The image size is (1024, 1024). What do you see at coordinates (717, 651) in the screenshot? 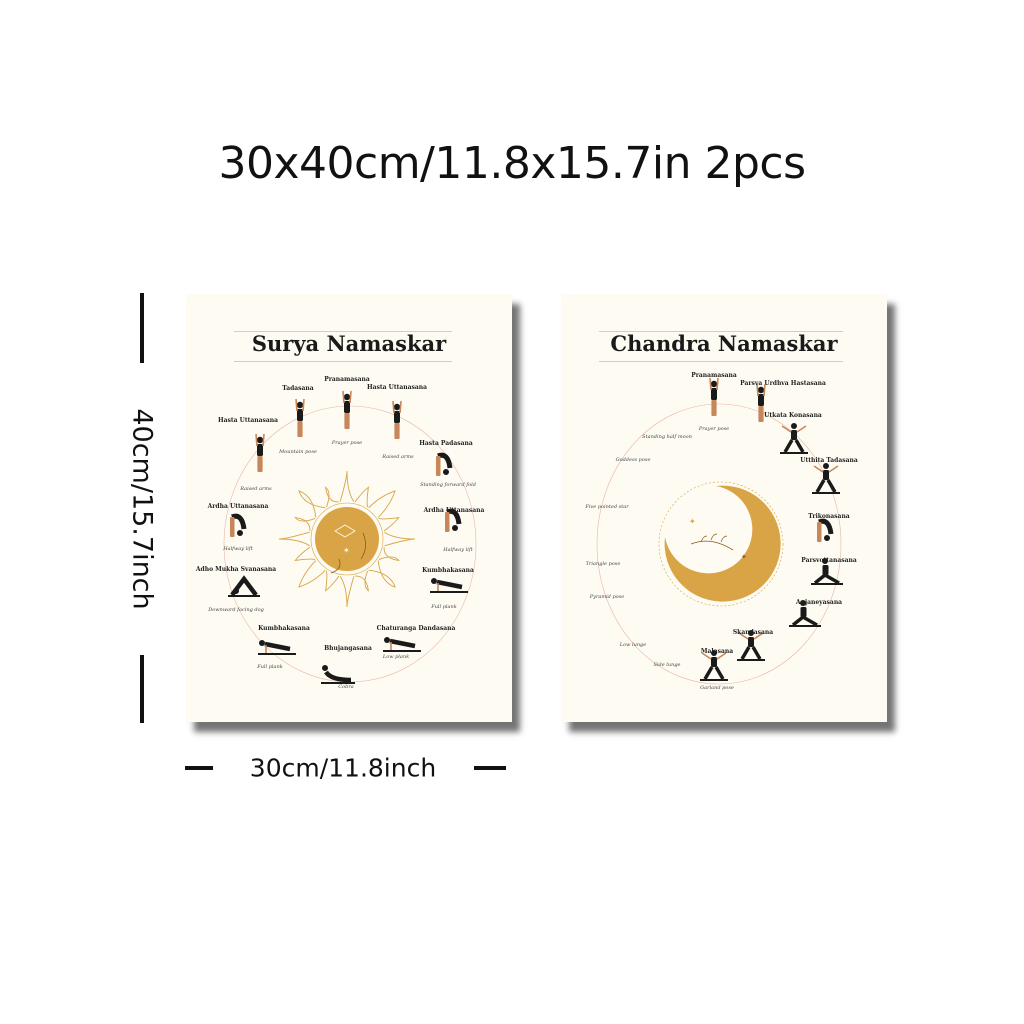
I see `pose-name: Malasana` at bounding box center [717, 651].